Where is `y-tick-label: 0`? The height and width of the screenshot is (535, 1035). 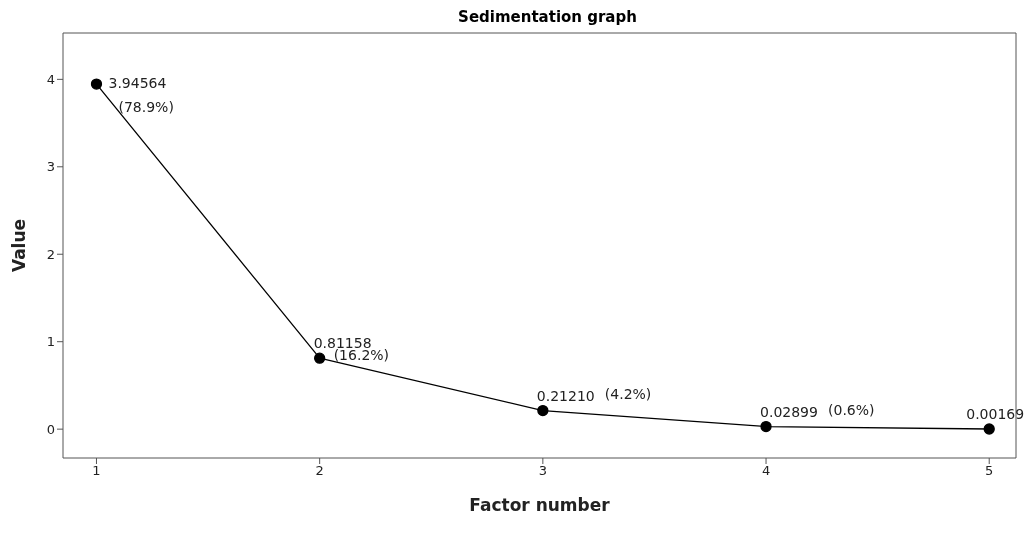
y-tick-label: 0 is located at coordinates (50, 429).